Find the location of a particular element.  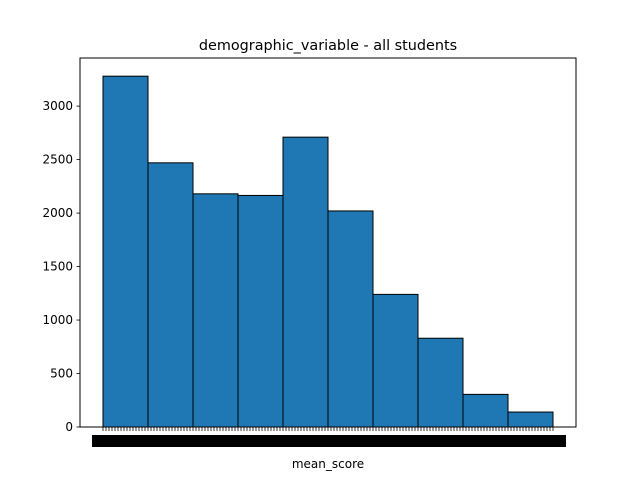

y-ticks-group: 0 500 1000 1500 2000 2500 3000 is located at coordinates (61, 266).